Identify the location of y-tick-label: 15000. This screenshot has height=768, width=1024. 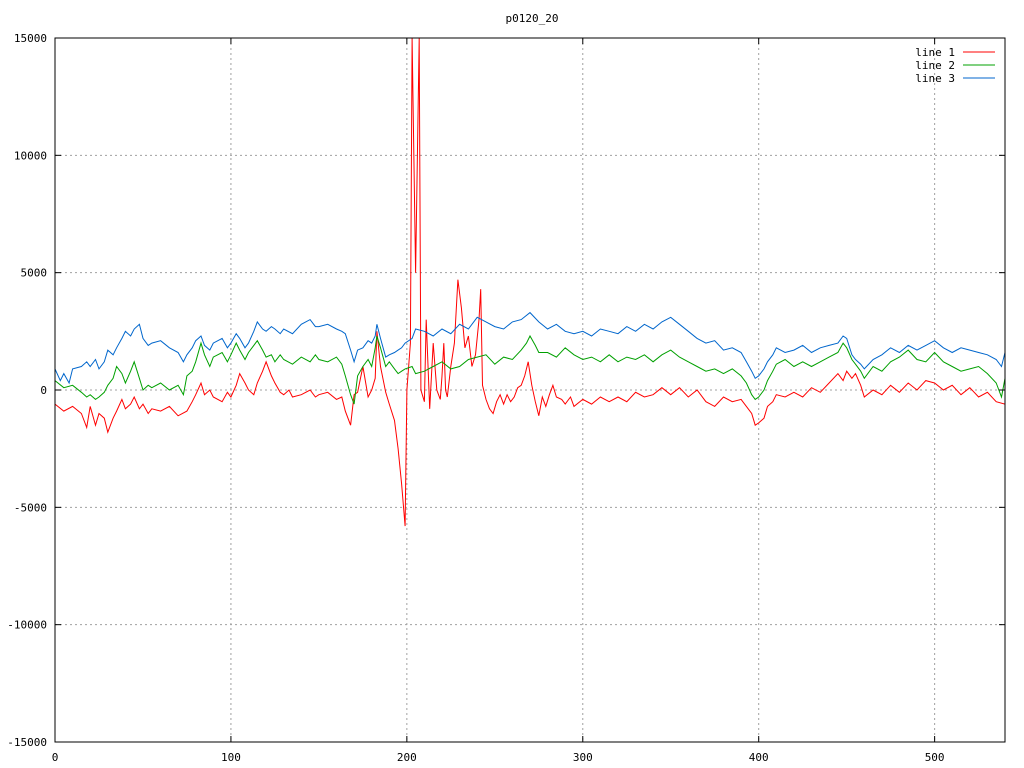
(30, 38).